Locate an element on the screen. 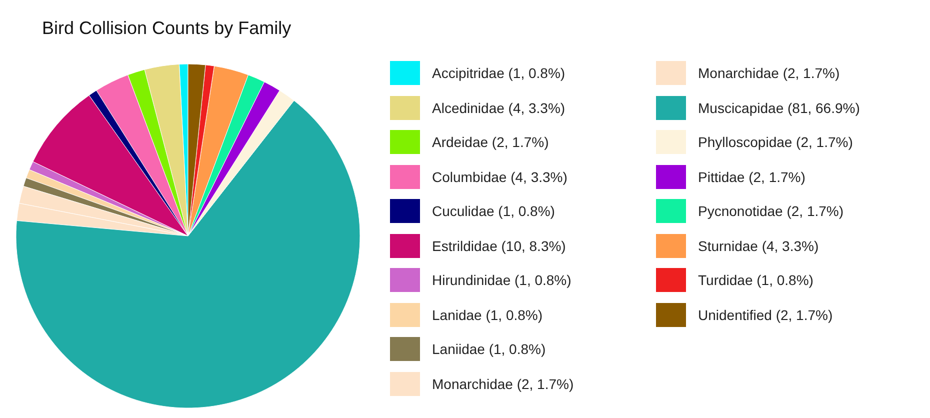 The width and height of the screenshot is (930, 418). legend-label: Phylloscopidae (2, 1.7%) is located at coordinates (775, 142).